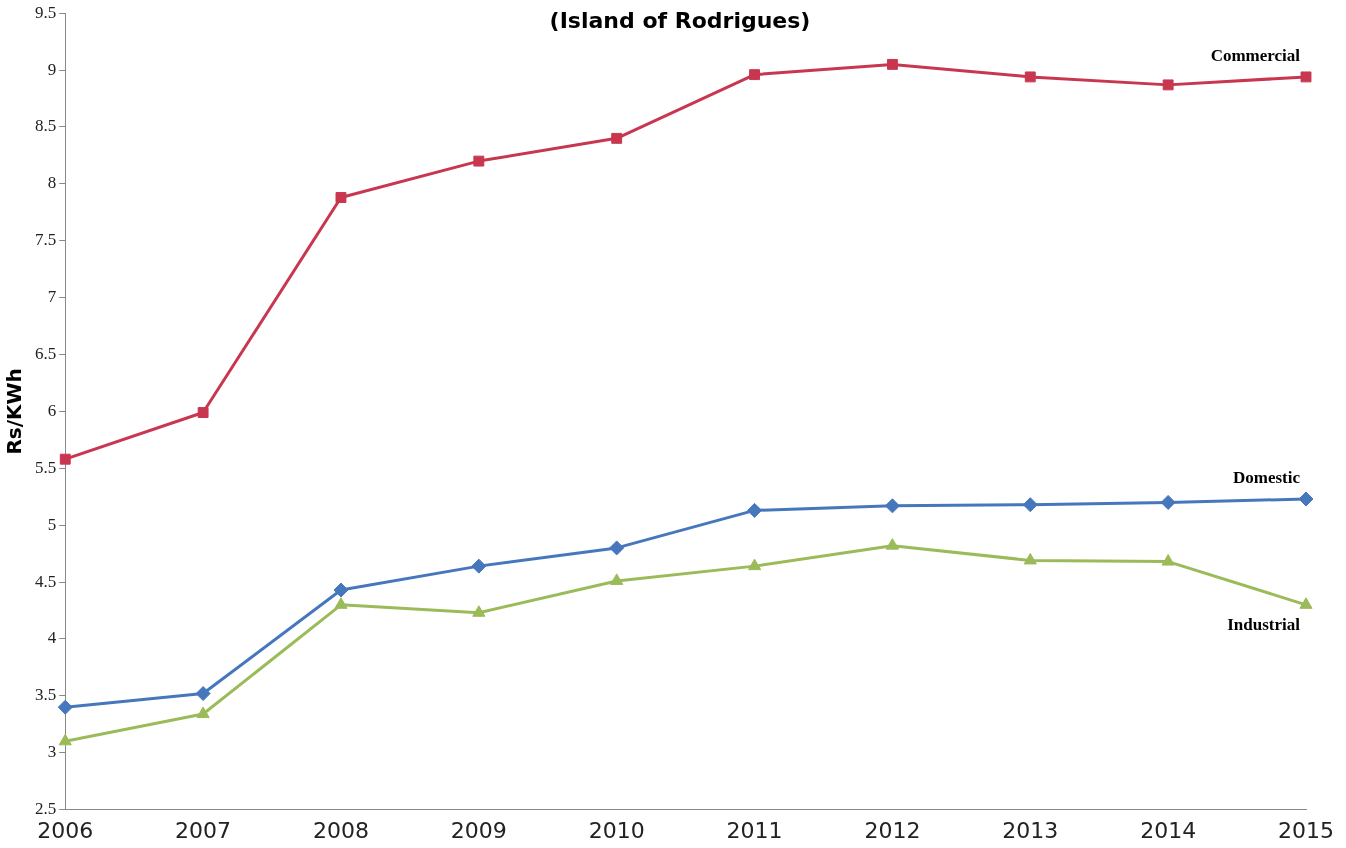 Image resolution: width=1346 pixels, height=848 pixels. What do you see at coordinates (52, 638) in the screenshot?
I see `y-tick-label: 4` at bounding box center [52, 638].